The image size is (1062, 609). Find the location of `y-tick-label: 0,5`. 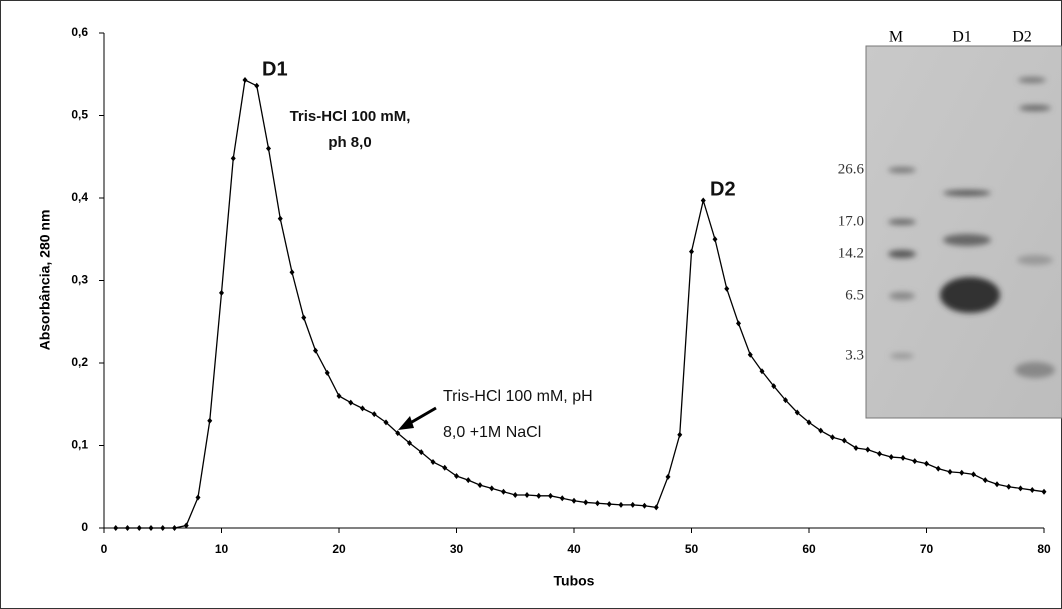

y-tick-label: 0,5 is located at coordinates (79, 115).